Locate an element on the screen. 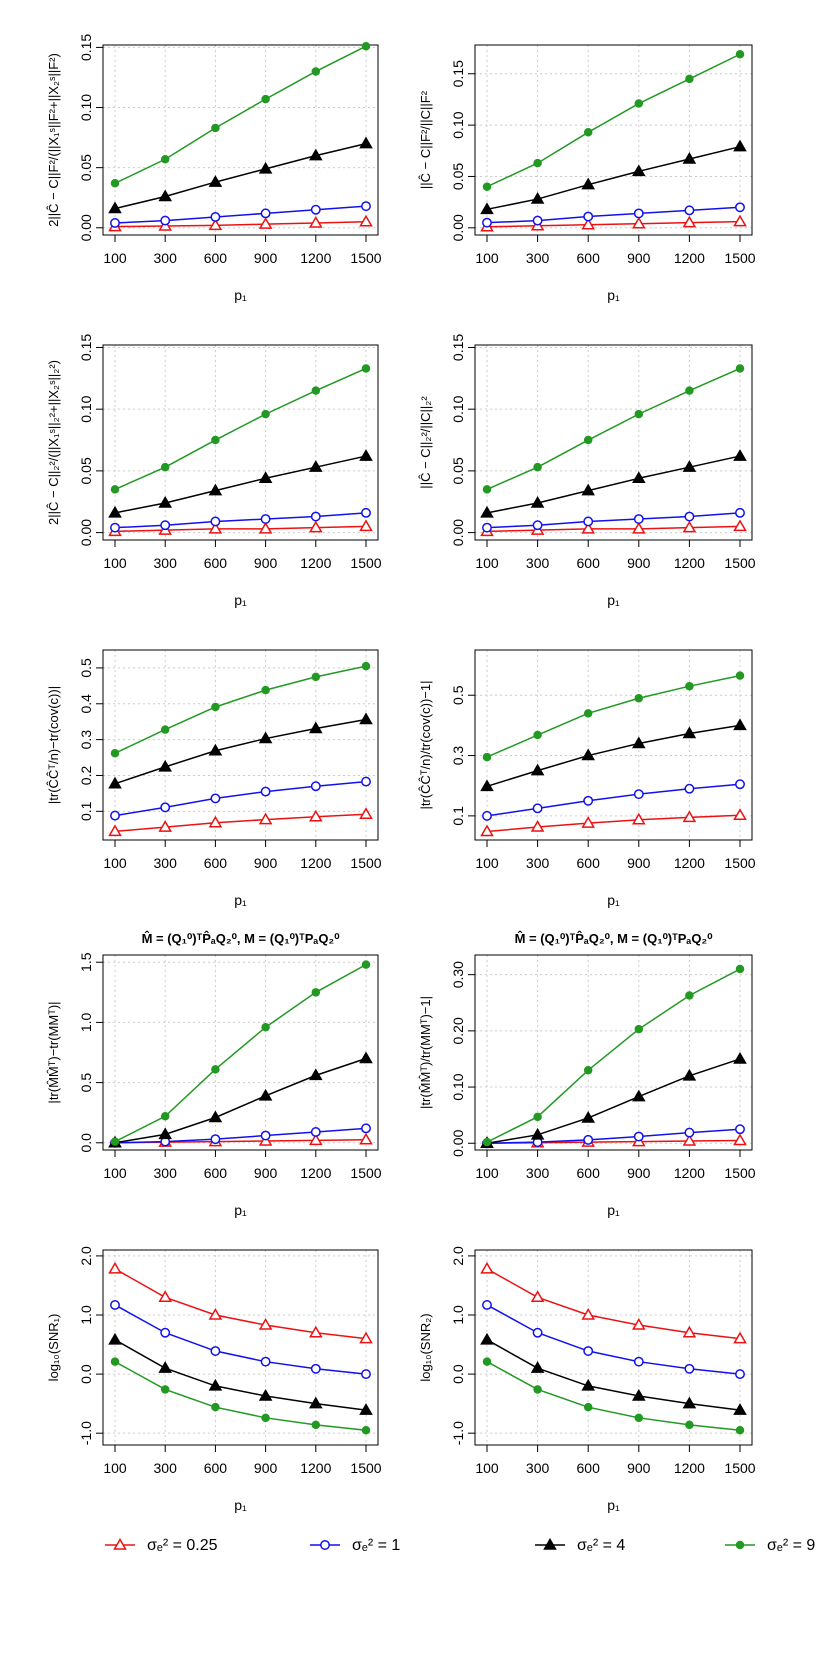  y-tick-label: 0.1 is located at coordinates (458, 816).